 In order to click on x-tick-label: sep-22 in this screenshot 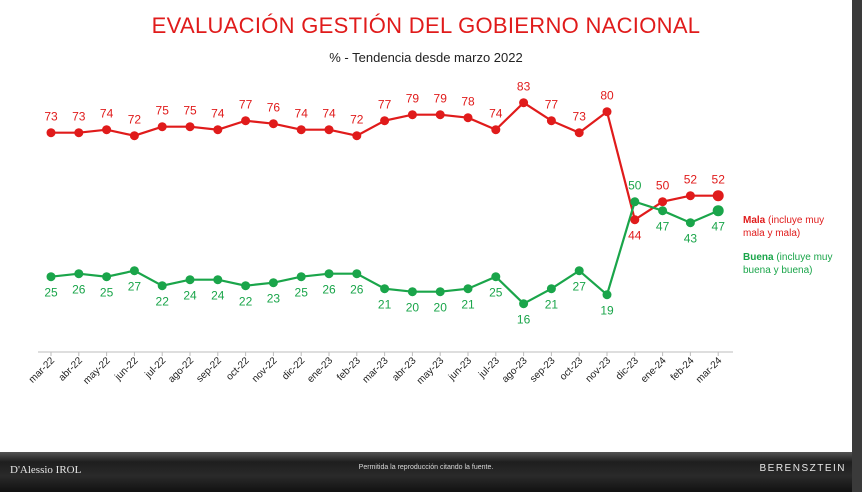, I will do `click(210, 370)`.